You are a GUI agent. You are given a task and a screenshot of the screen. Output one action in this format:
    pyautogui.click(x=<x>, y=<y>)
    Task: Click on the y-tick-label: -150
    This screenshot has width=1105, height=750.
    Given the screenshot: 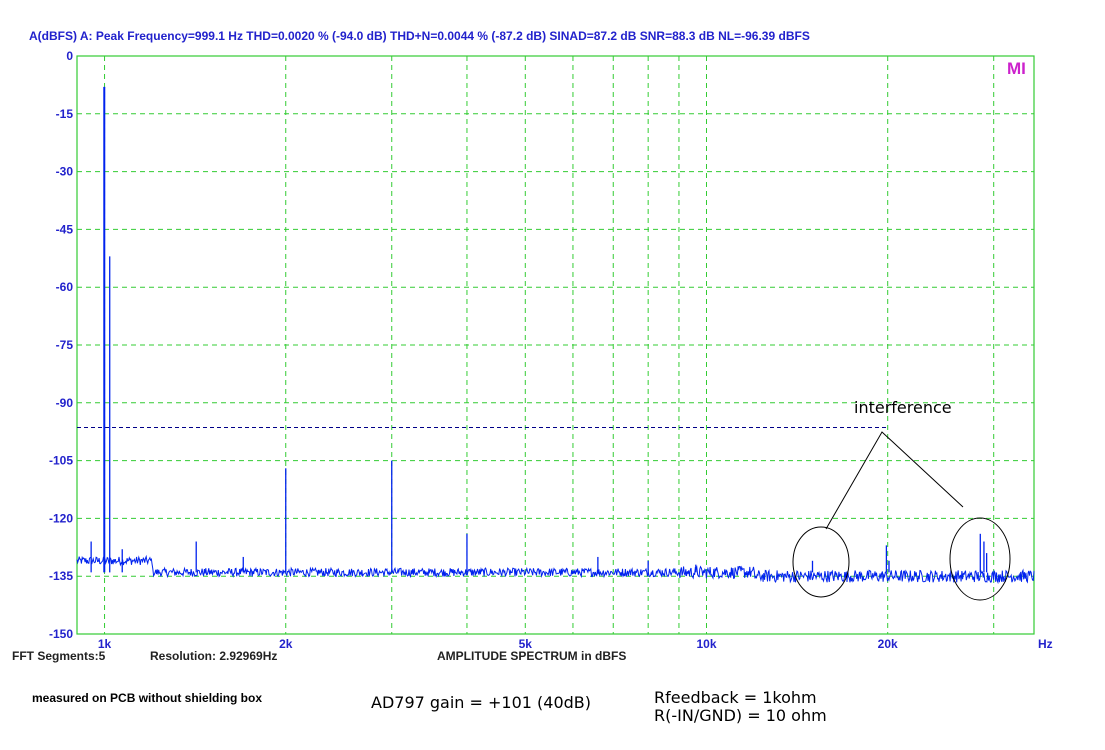 What is the action you would take?
    pyautogui.click(x=61, y=634)
    